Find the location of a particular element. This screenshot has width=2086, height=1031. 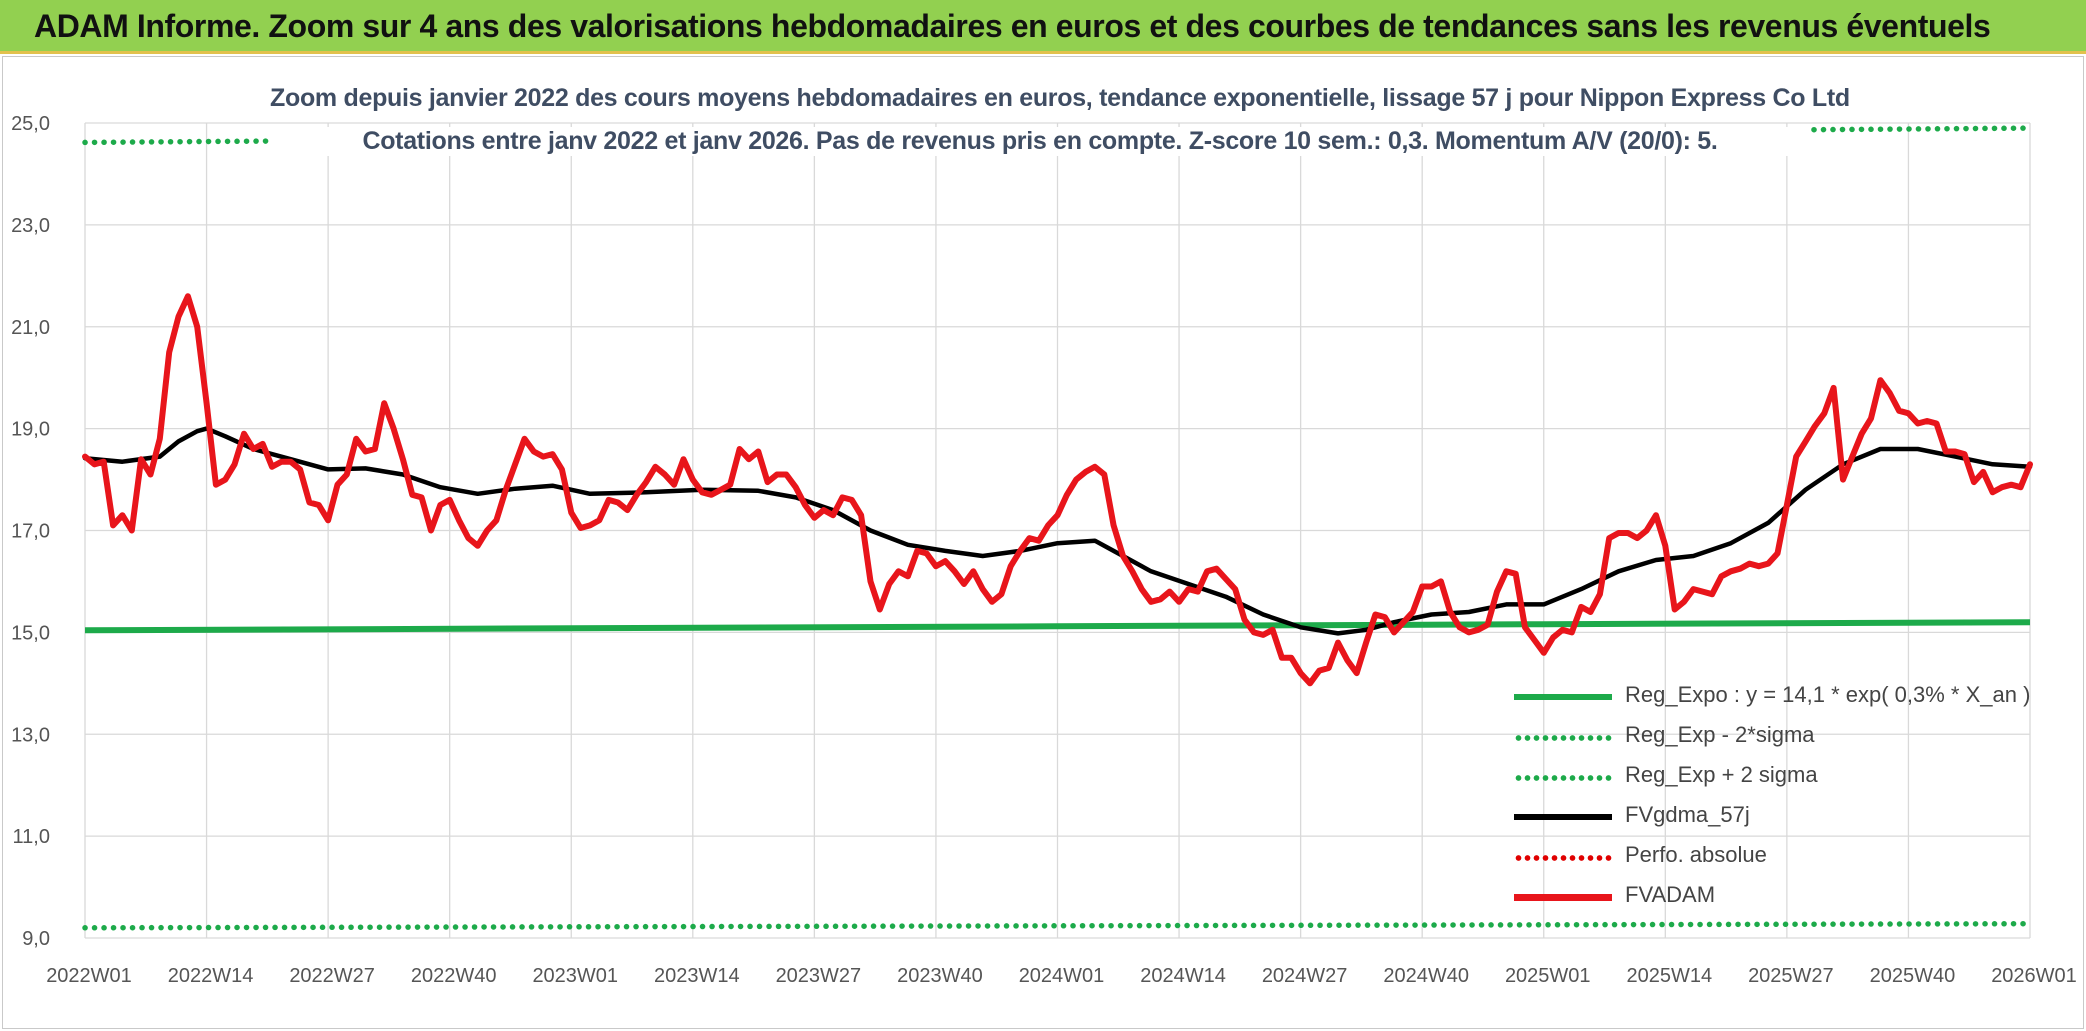

x-tick-label: 2022W27 is located at coordinates (332, 976).